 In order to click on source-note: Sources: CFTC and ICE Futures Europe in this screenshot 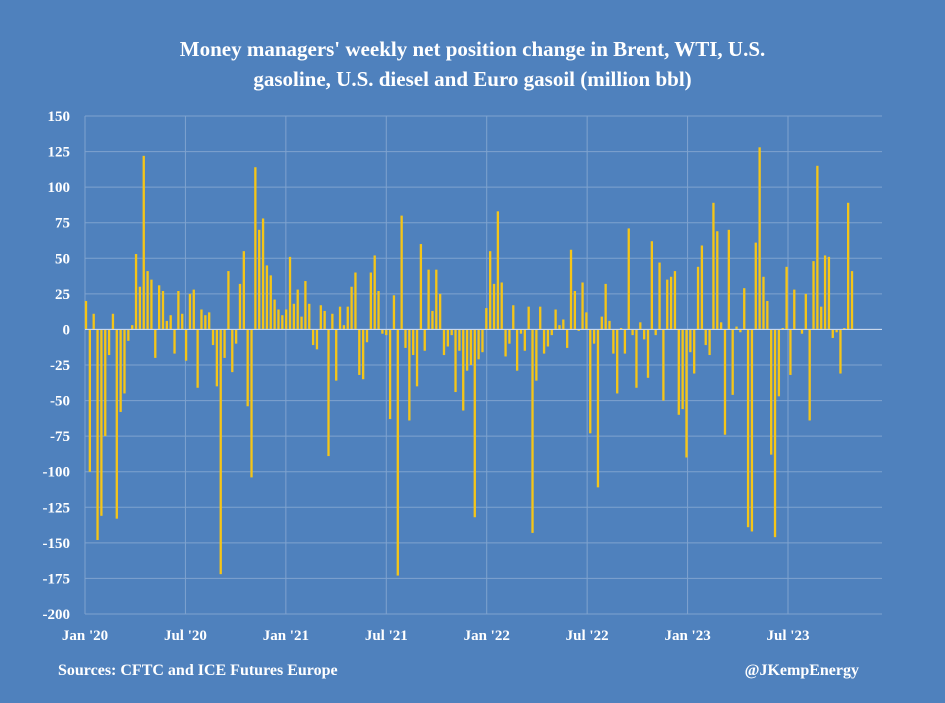, I will do `click(198, 670)`.